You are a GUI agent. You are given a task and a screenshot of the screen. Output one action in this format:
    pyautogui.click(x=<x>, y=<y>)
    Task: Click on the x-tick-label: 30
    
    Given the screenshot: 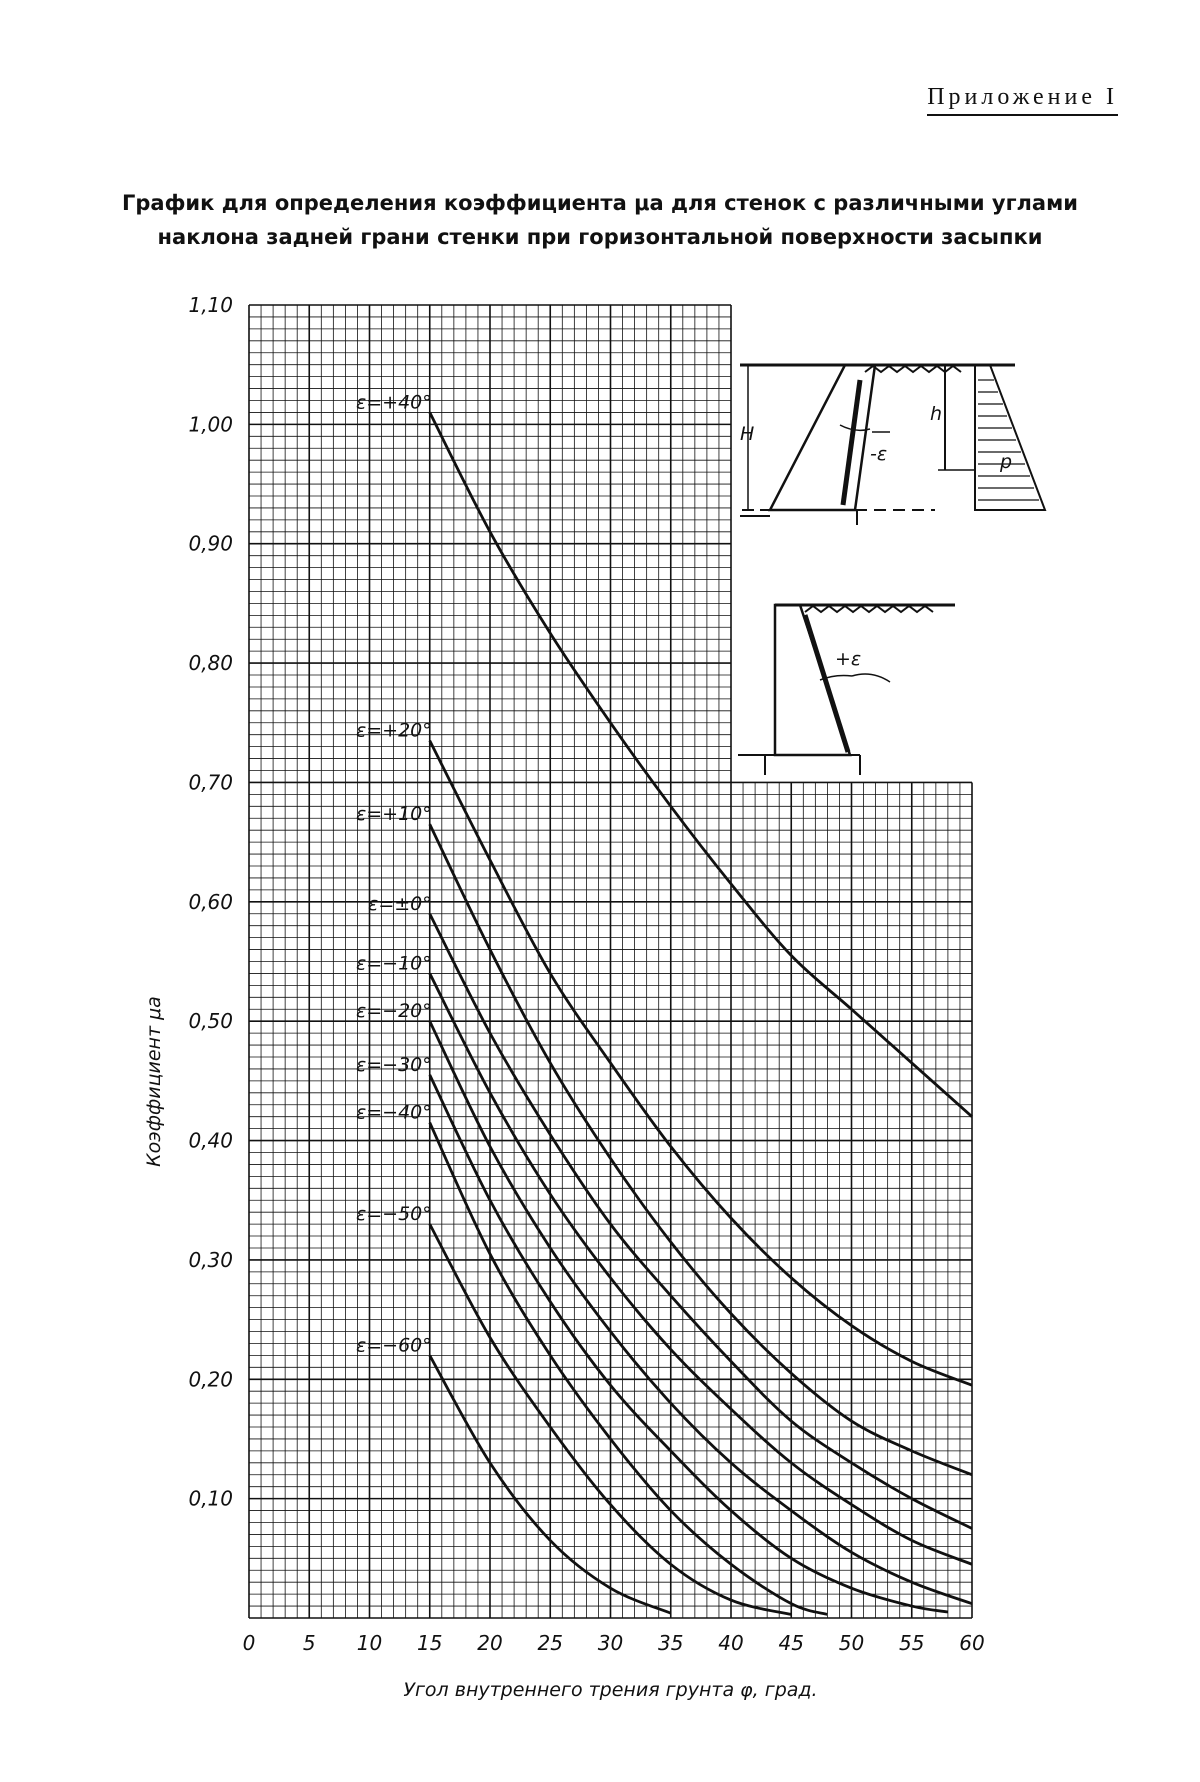 What is the action you would take?
    pyautogui.click(x=610, y=1643)
    